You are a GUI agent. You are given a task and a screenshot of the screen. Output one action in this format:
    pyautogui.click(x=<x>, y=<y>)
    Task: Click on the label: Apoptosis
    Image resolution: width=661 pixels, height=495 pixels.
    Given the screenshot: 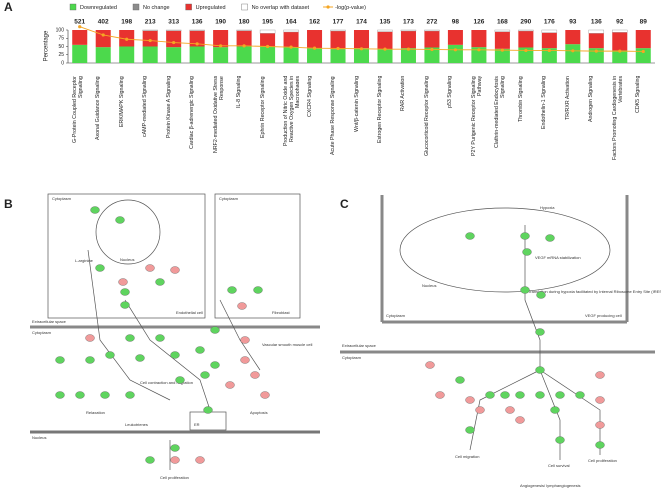 What is the action you would take?
    pyautogui.click(x=259, y=412)
    